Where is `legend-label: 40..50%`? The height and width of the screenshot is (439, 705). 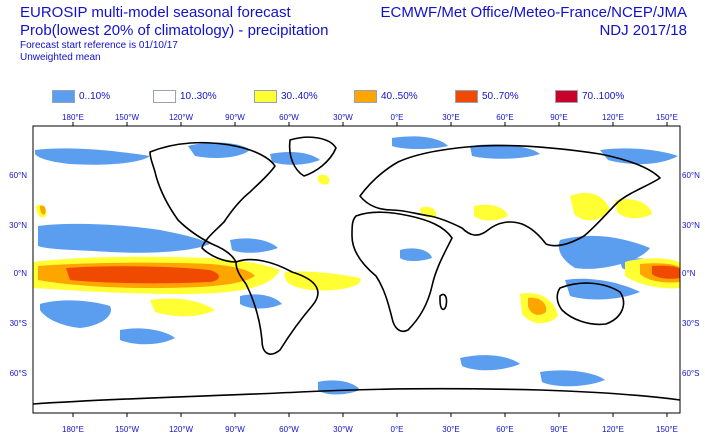 legend-label: 40..50% is located at coordinates (399, 96).